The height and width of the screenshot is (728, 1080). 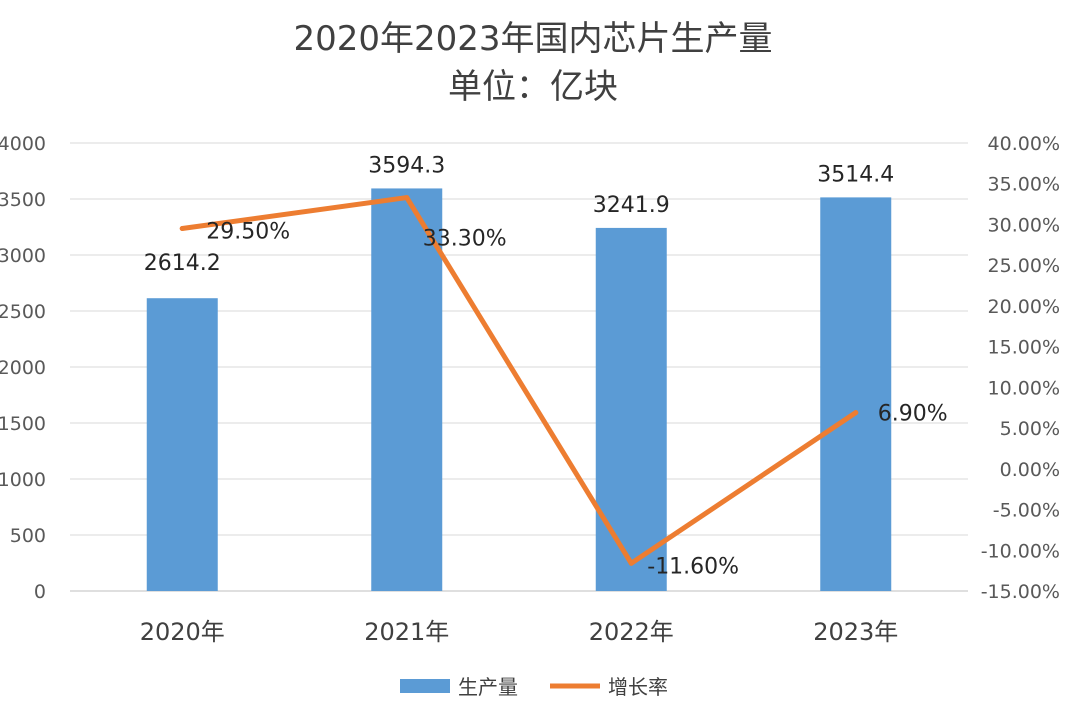 I want to click on line-value-label: -11.60%, so click(x=693, y=566).